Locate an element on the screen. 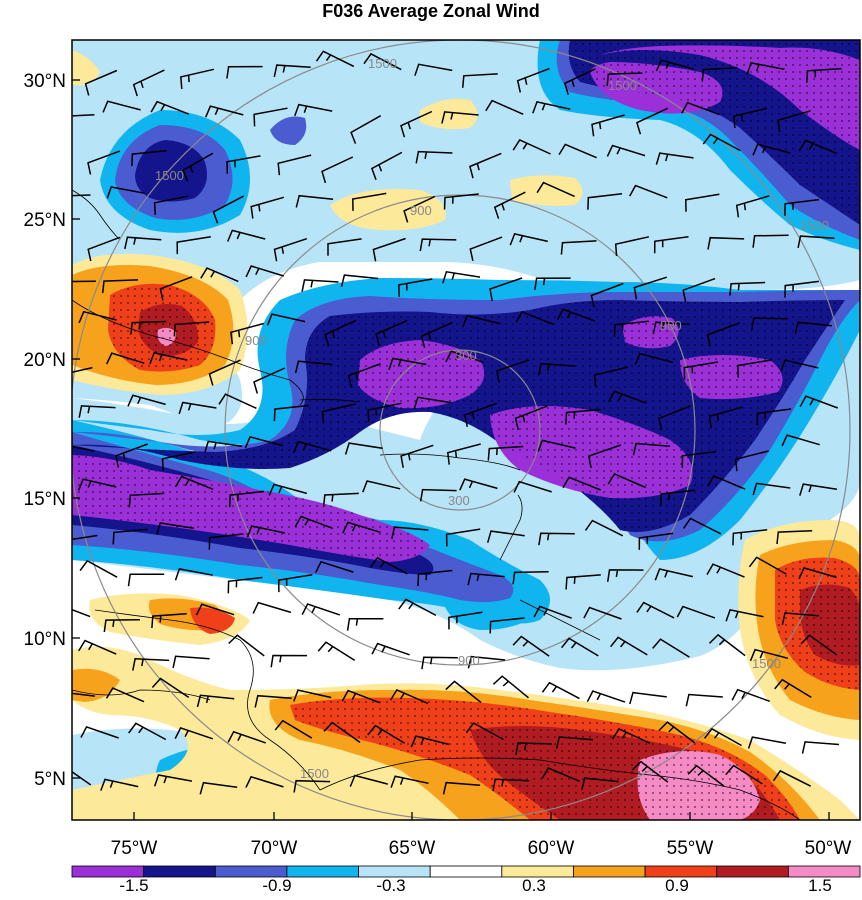 This screenshot has height=900, width=862. contour-positive-red is located at coordinates (212, 620).